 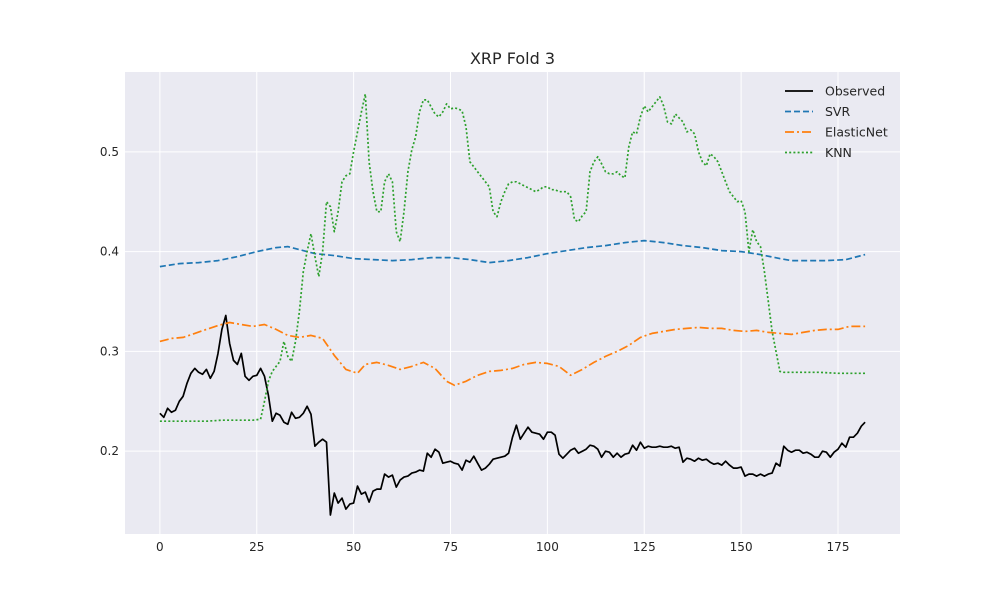 What do you see at coordinates (512, 58) in the screenshot?
I see `chart-title: XRP Fold 3` at bounding box center [512, 58].